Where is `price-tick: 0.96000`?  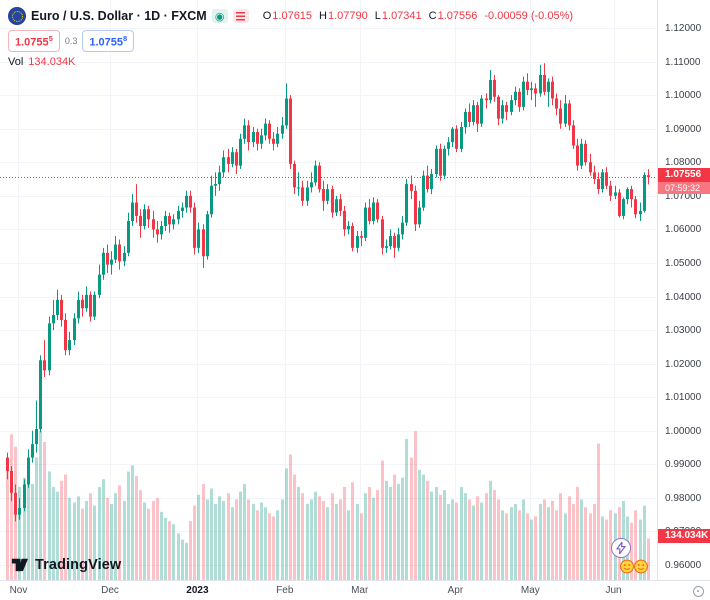 price-tick: 0.96000 is located at coordinates (683, 565).